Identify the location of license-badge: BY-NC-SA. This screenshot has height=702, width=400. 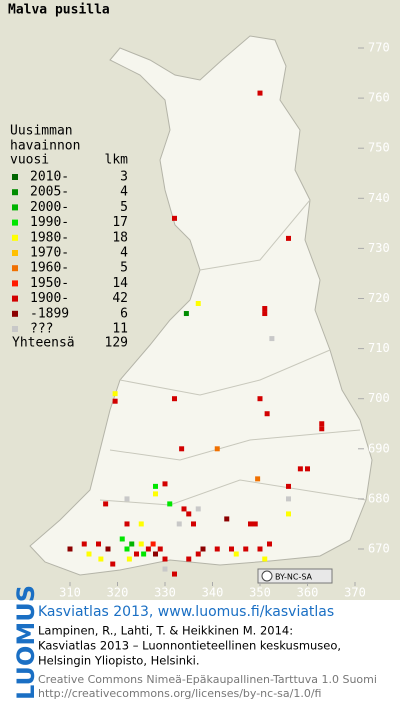
(295, 576).